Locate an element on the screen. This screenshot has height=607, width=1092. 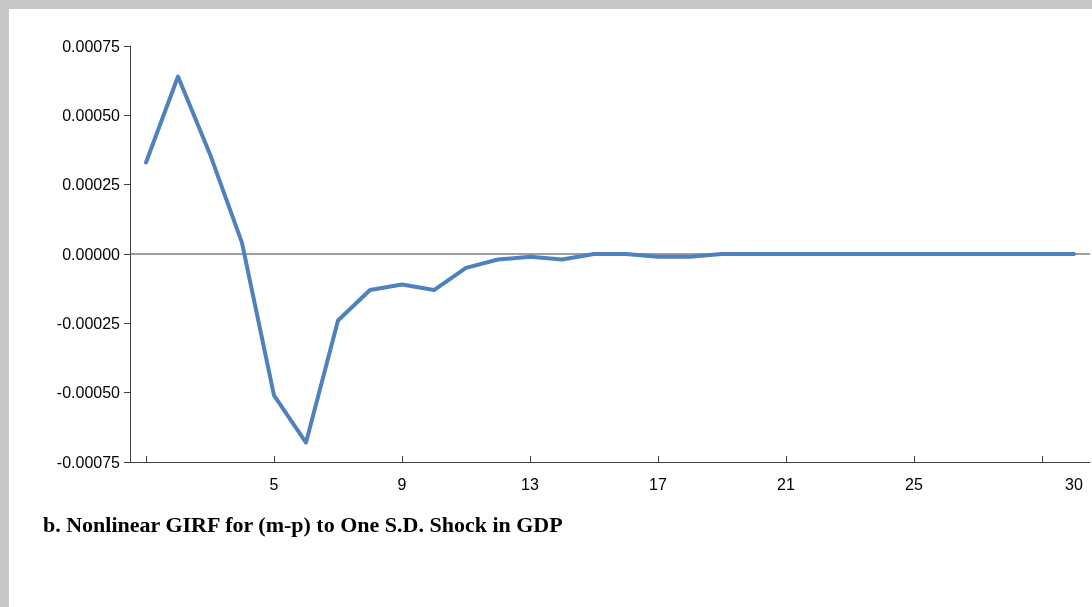
x-tick-label: 9 is located at coordinates (402, 484).